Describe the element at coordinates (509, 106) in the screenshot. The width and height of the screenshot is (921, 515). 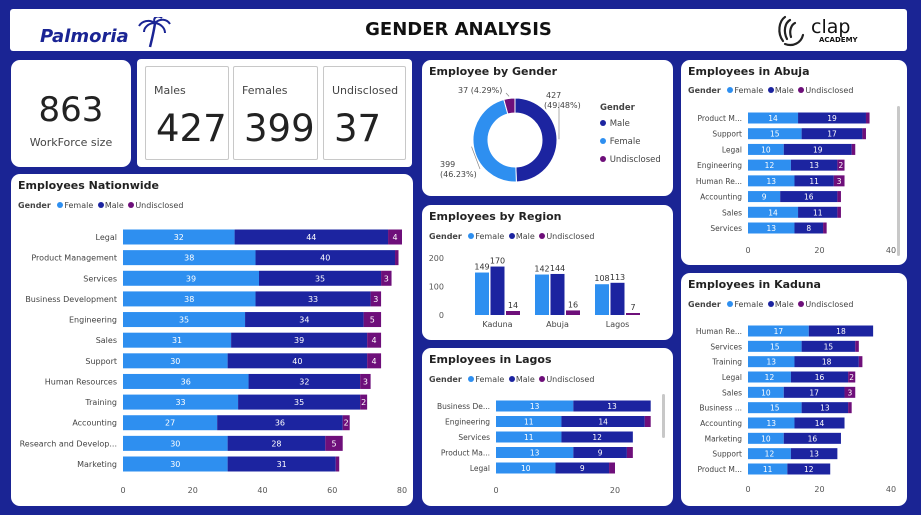
I see `donut-slice-undisclosed` at that location.